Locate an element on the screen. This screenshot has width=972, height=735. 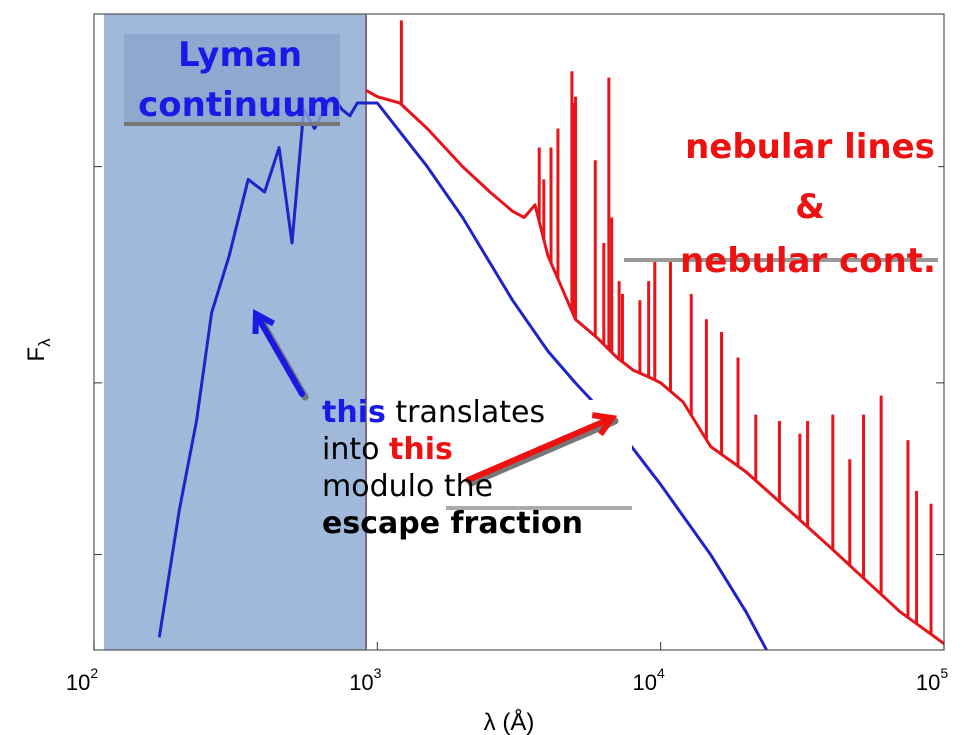
x-tick-label: 10⁴ is located at coordinates (649, 680).